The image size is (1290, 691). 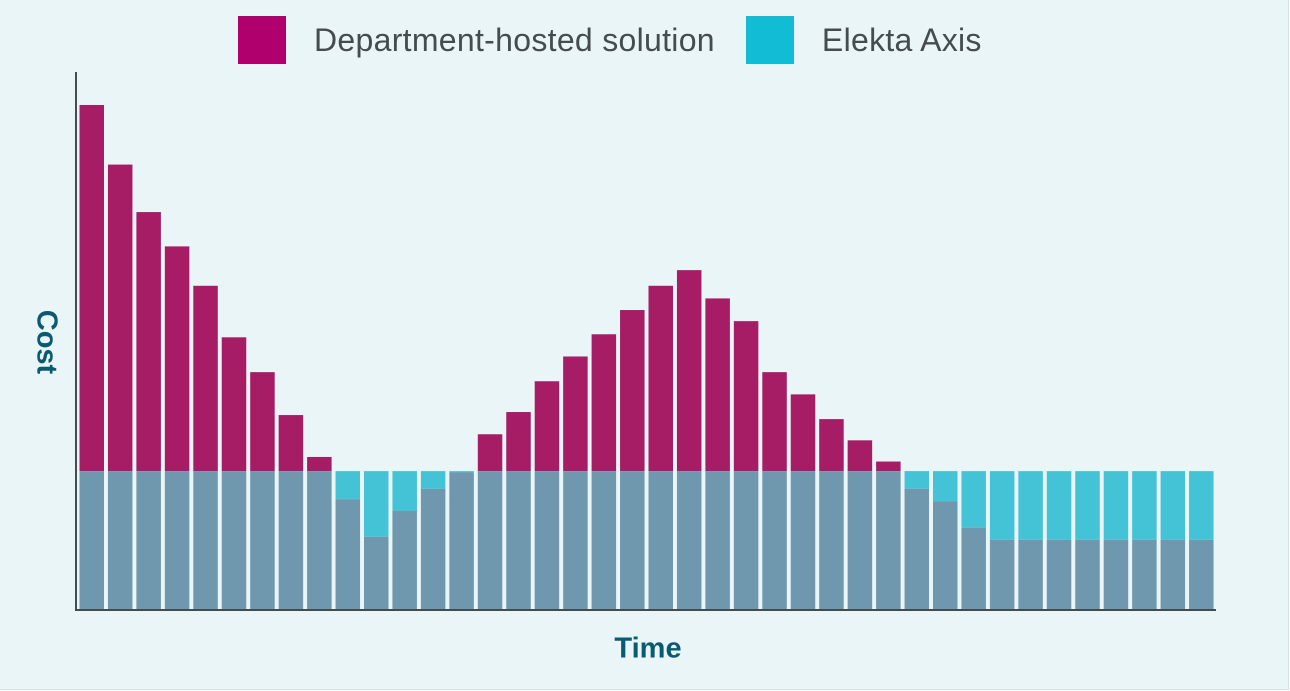 I want to click on legend-item-department: Department-hosted solution, so click(x=492, y=40).